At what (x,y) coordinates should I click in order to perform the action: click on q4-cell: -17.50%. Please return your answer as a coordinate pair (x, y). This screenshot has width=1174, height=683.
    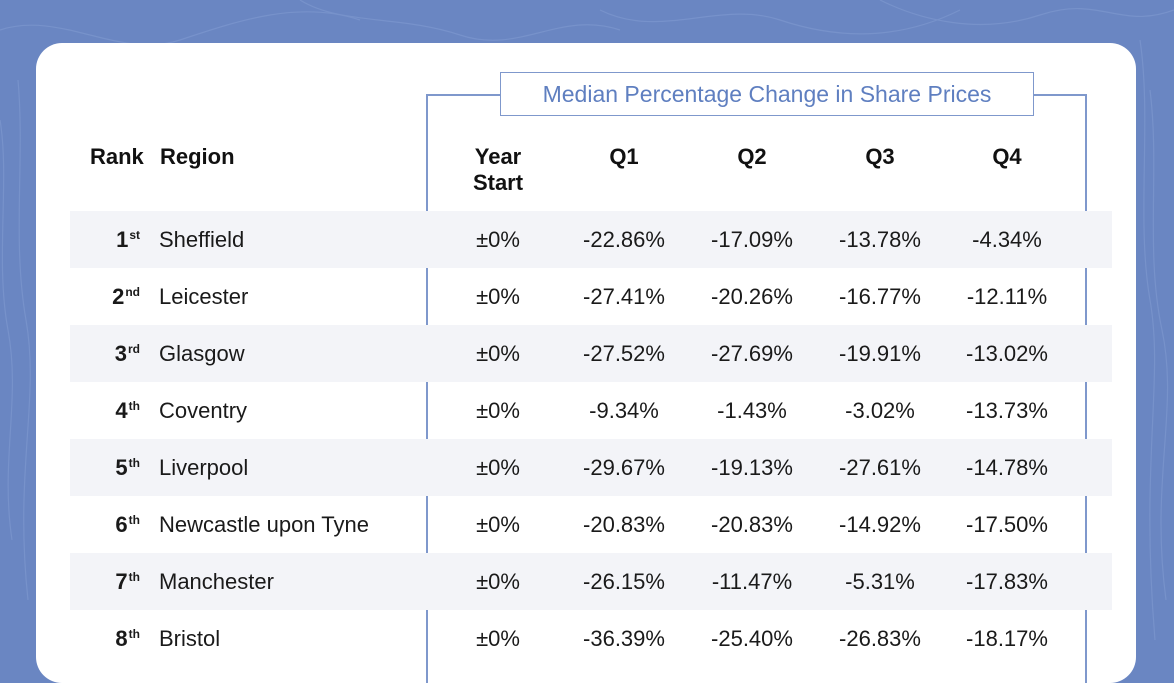
    Looking at the image, I should click on (1007, 524).